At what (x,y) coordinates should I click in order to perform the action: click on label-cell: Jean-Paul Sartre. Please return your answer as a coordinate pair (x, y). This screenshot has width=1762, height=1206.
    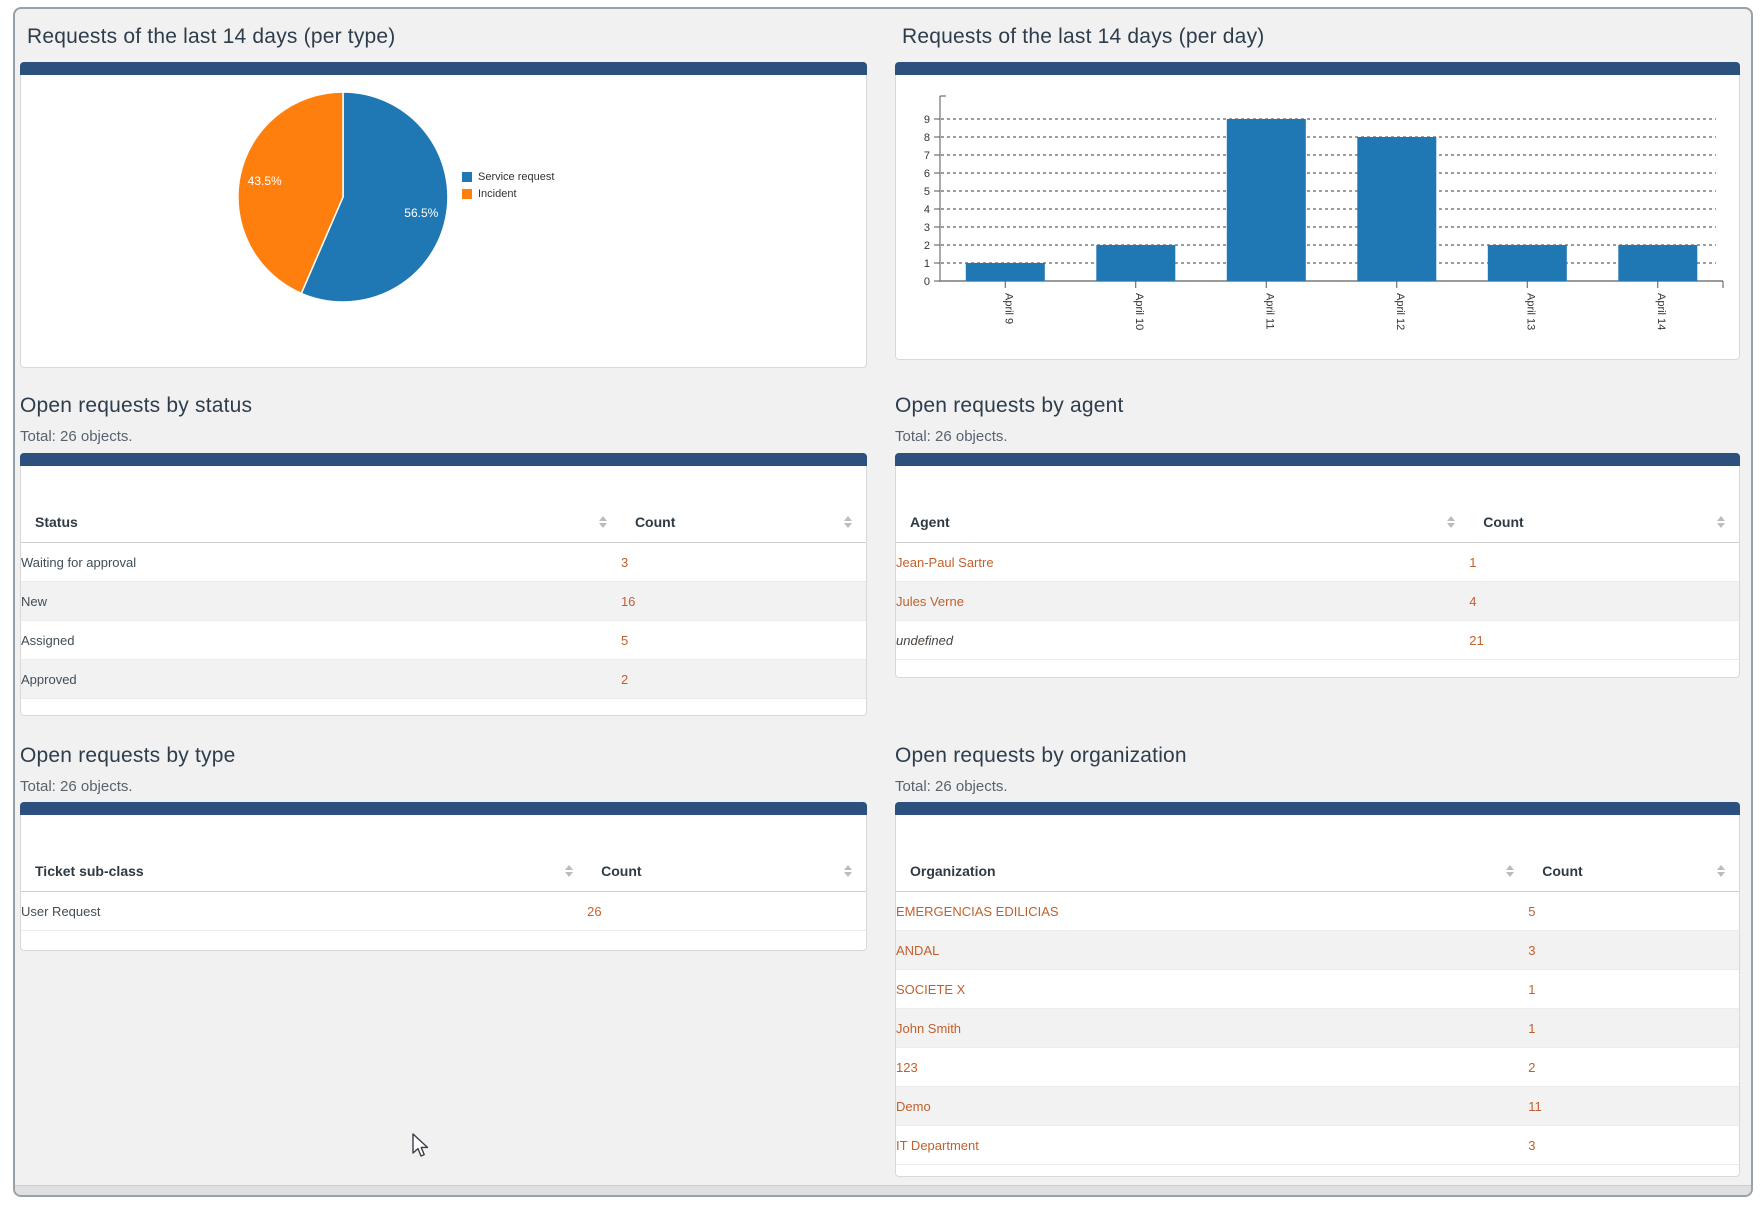
    Looking at the image, I should click on (1183, 562).